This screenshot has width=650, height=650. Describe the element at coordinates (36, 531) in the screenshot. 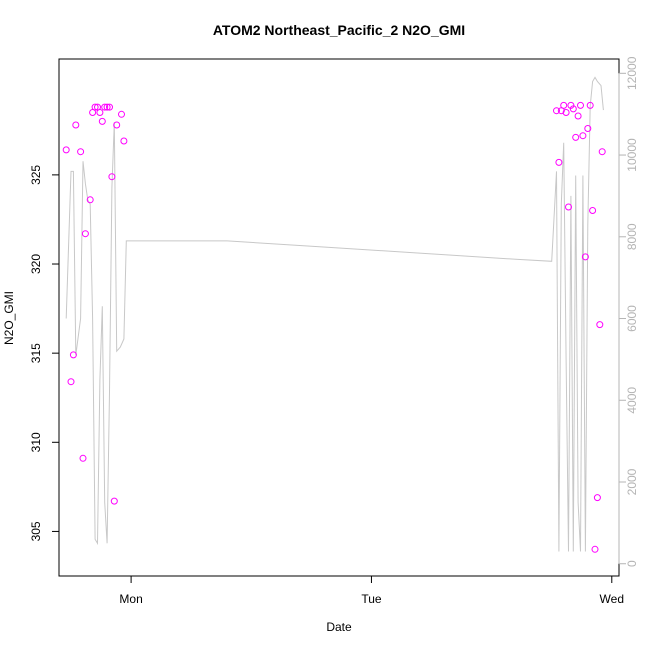

I see `y-tick-label: 305` at that location.